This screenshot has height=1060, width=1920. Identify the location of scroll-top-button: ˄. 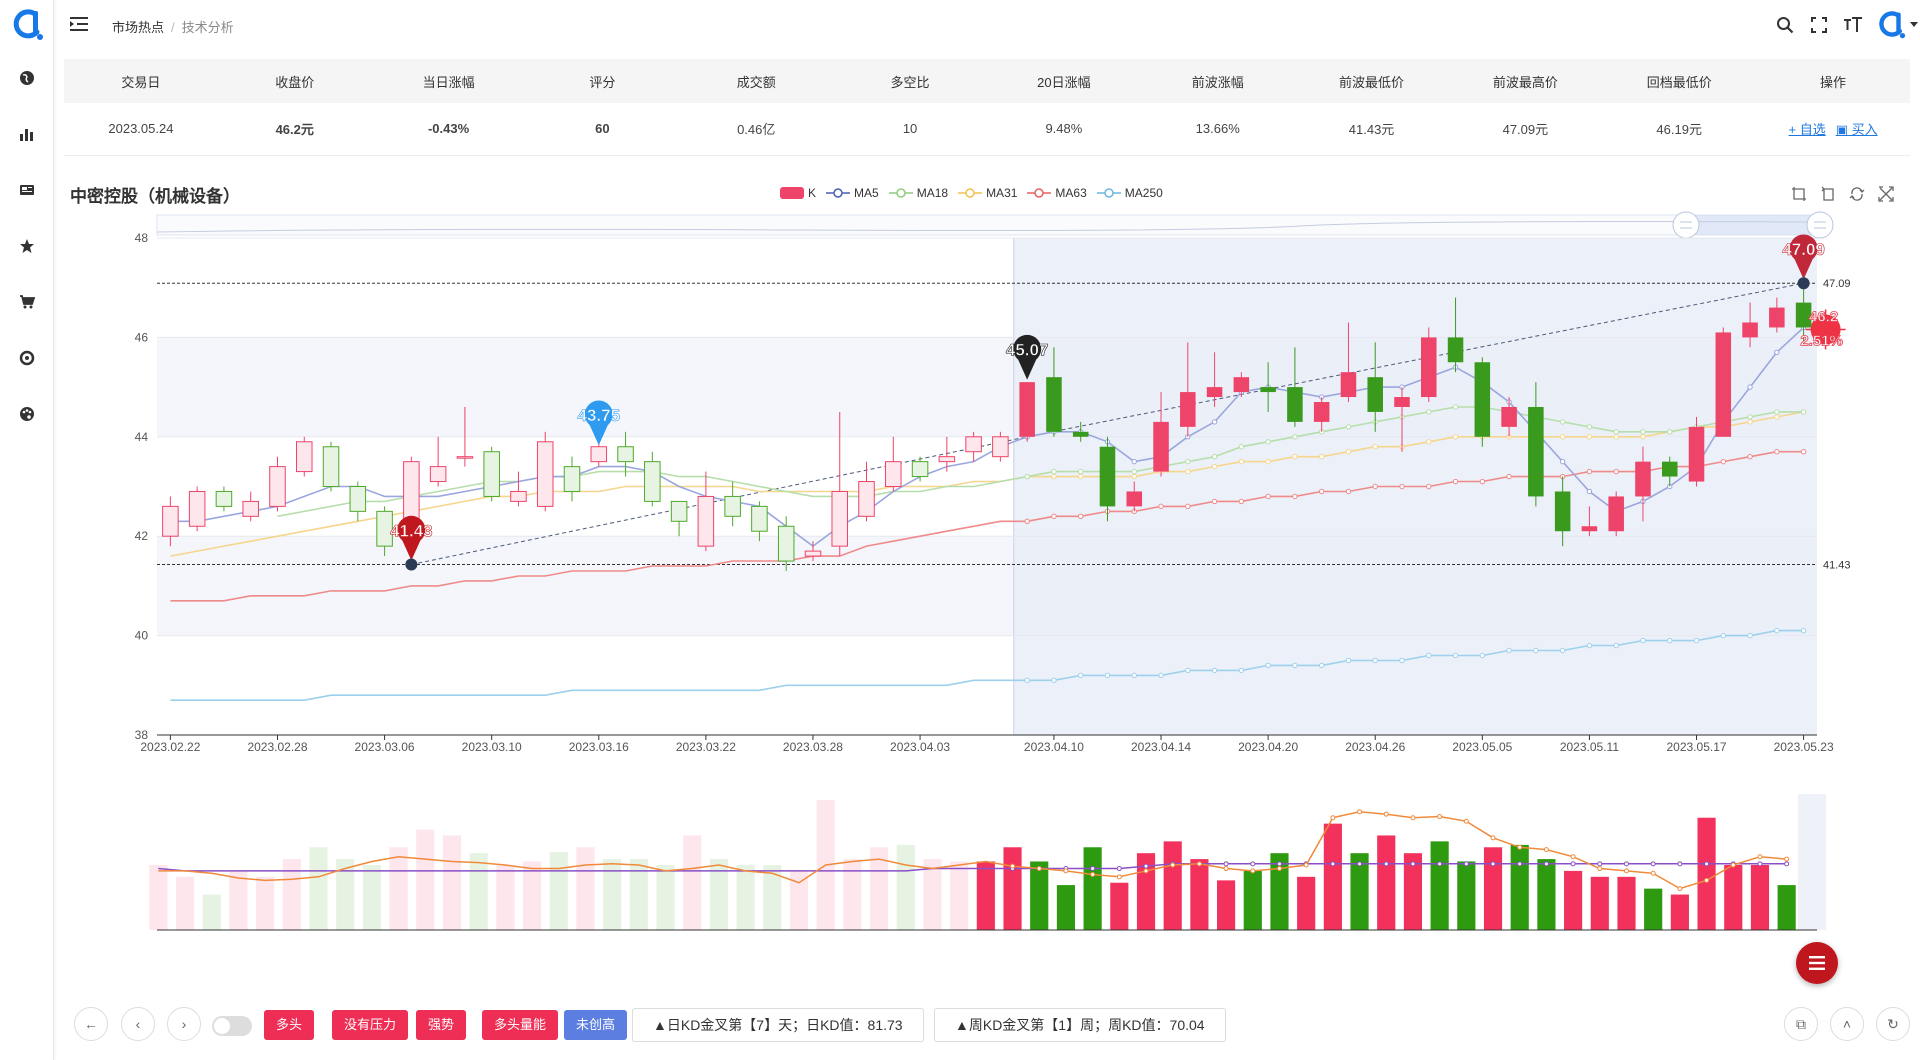
(1847, 1024).